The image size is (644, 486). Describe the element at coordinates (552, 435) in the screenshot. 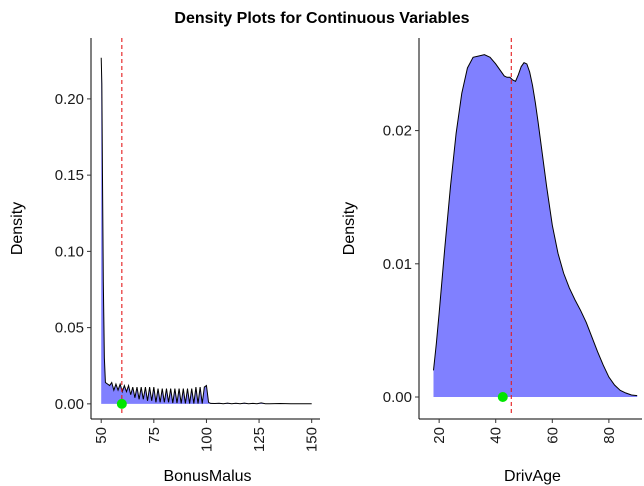

I see `drivage-x-tick-label: 60` at that location.